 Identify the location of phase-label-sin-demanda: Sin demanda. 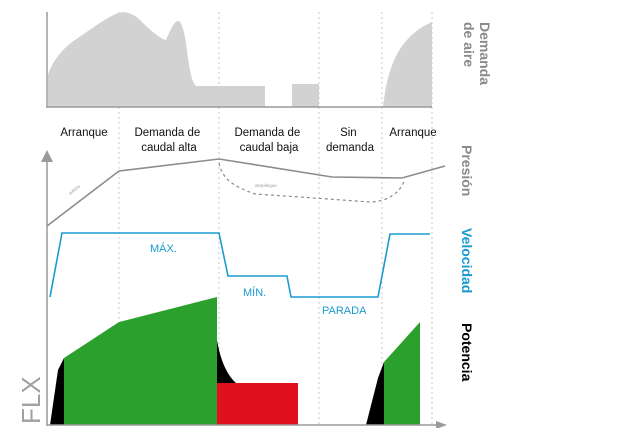
(350, 140).